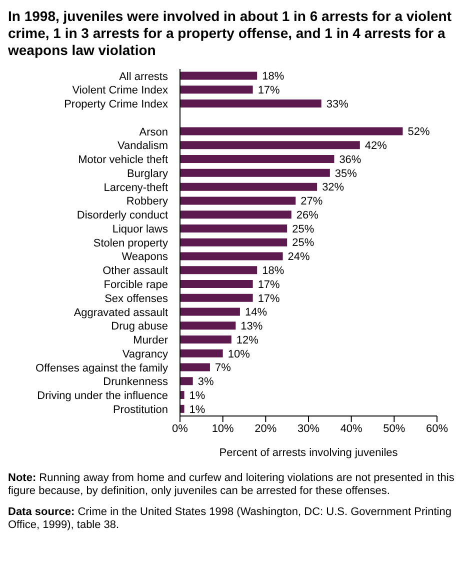 The image size is (475, 571). What do you see at coordinates (346, 174) in the screenshot?
I see `data-label: 35%` at bounding box center [346, 174].